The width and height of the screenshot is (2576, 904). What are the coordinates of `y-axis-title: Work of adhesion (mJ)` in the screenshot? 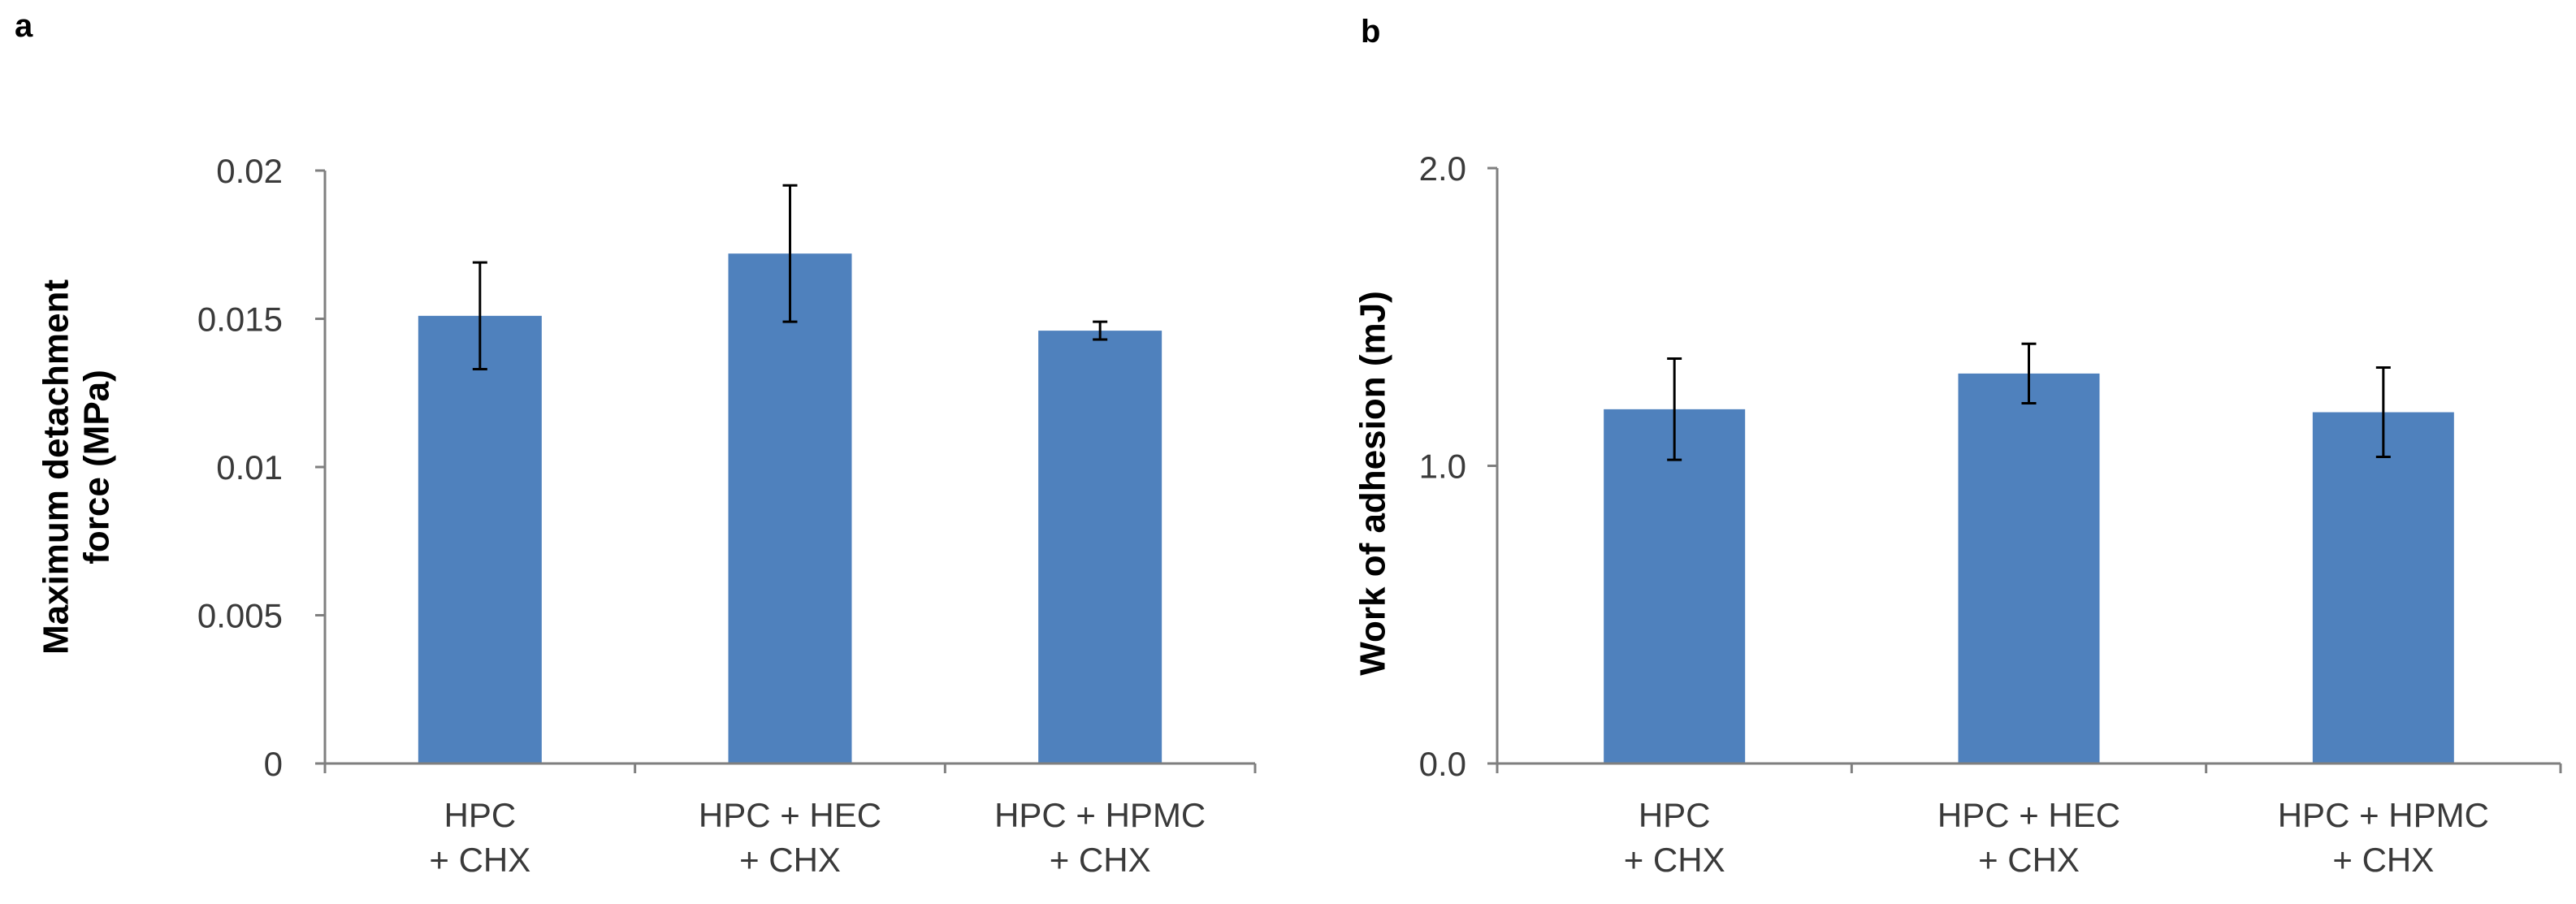 It's located at (1373, 483).